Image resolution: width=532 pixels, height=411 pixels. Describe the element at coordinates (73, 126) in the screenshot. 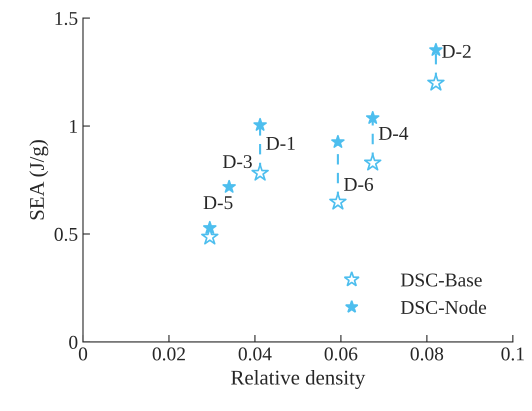

I see `y-tick-label: 1` at that location.